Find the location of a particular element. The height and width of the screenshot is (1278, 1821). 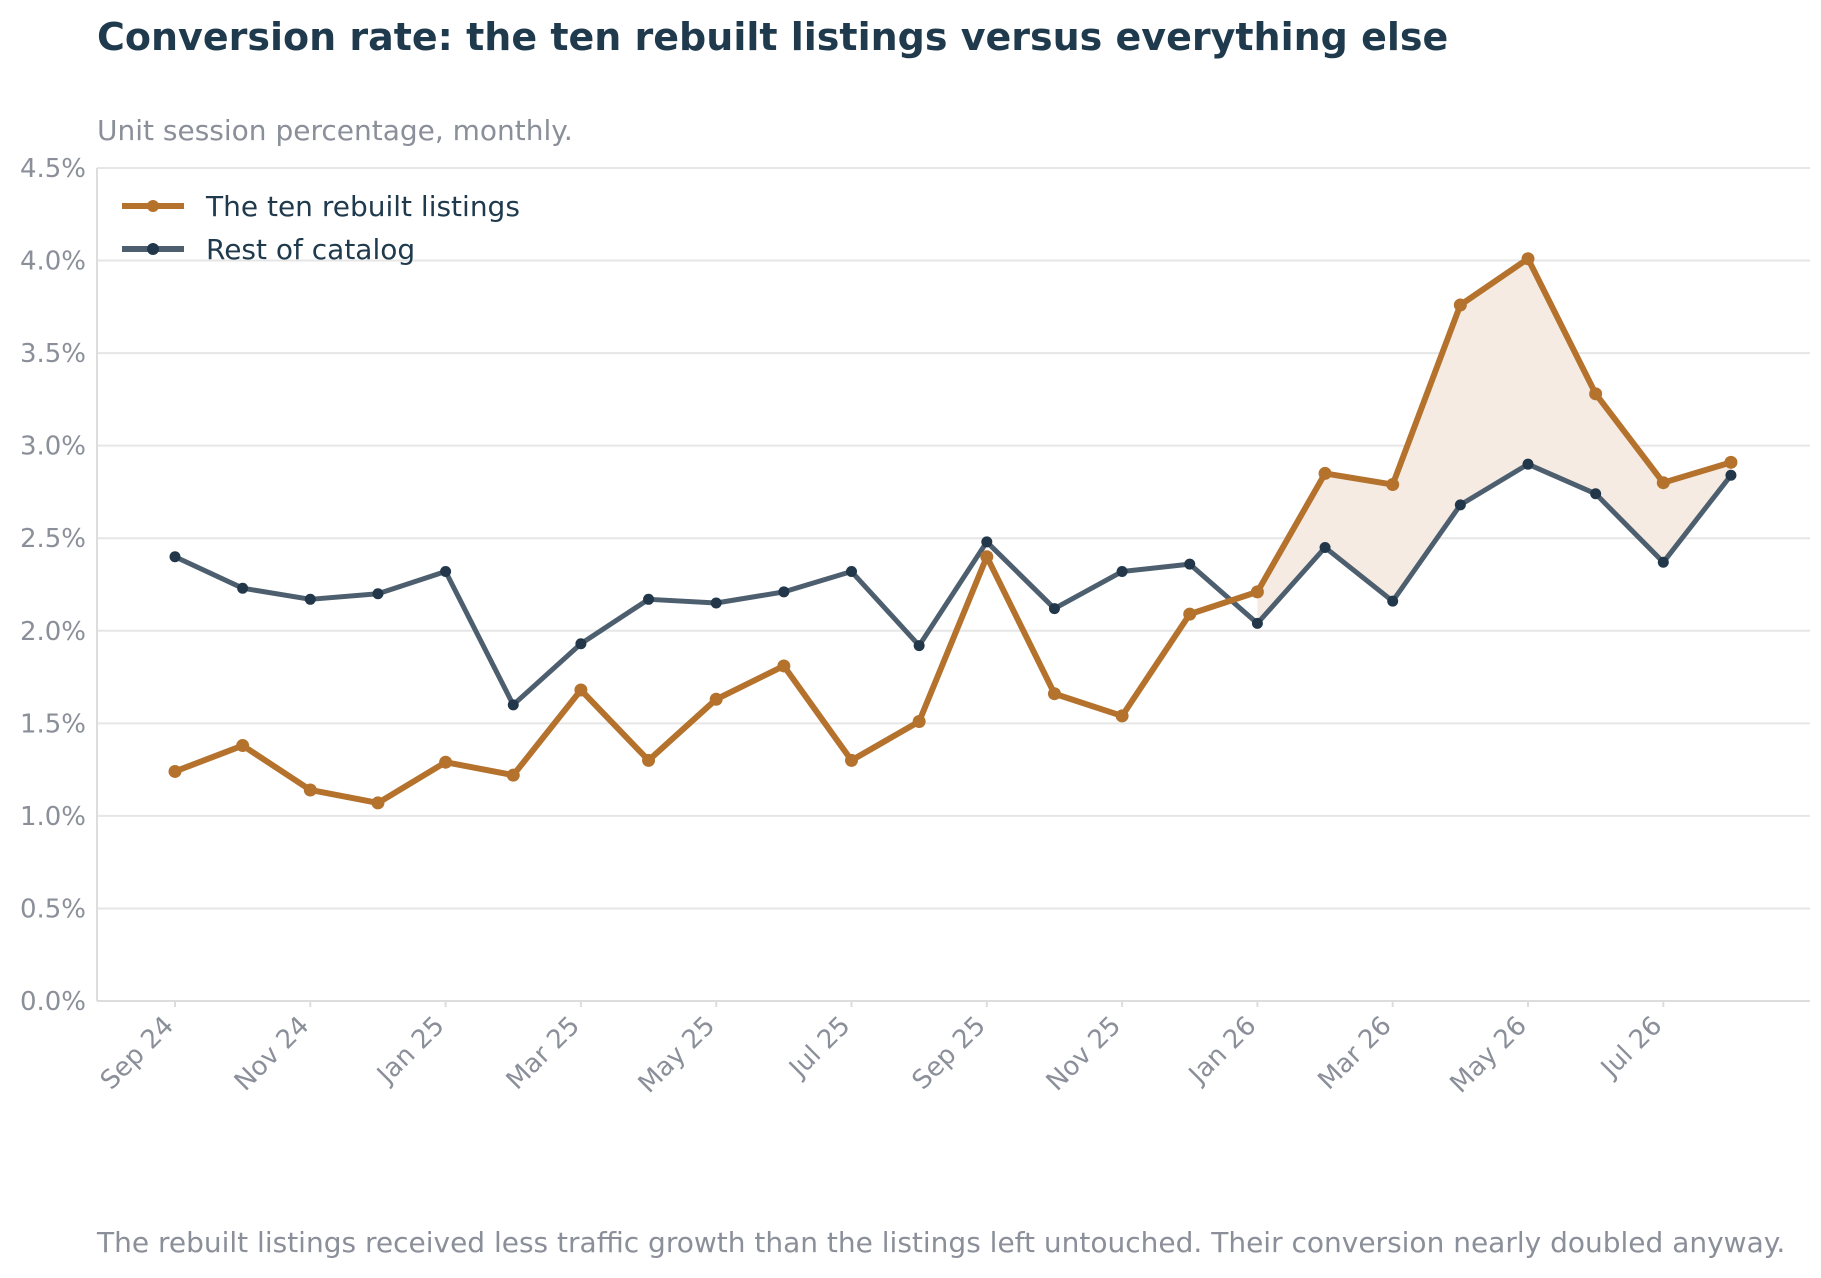

x-tick-label: Mar 25 is located at coordinates (543, 1053).